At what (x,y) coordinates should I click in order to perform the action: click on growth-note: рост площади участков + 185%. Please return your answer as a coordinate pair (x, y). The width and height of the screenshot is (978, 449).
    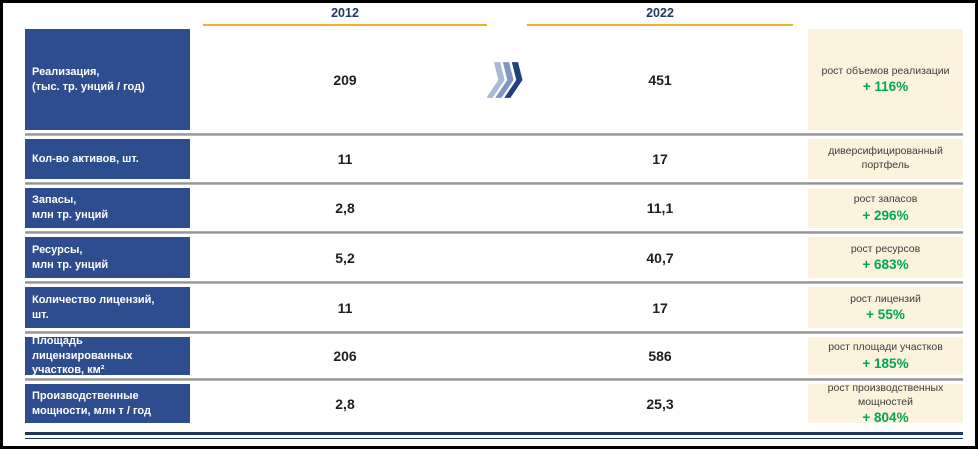
    Looking at the image, I should click on (885, 356).